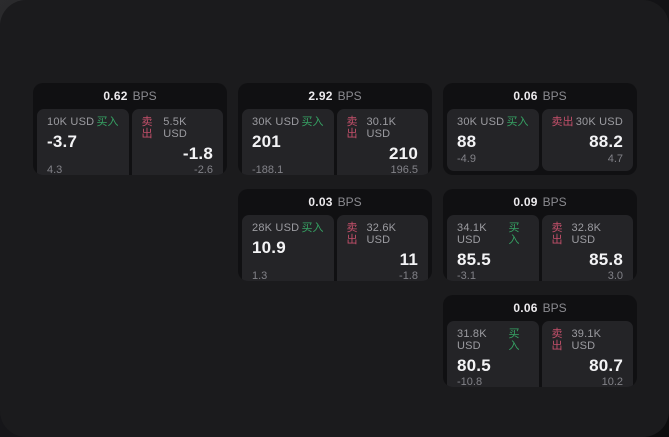 The width and height of the screenshot is (669, 437). Describe the element at coordinates (288, 142) in the screenshot. I see `buy-quote-panel: 30K USD 买入 201 -188.1` at that location.